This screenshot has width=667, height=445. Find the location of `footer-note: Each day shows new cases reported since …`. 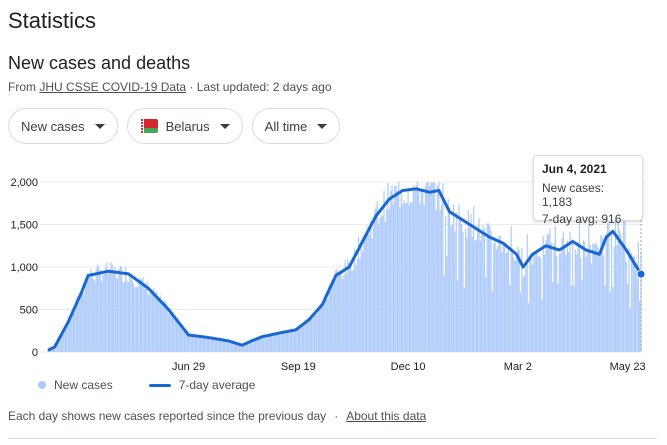

footer-note: Each day shows new cases reported since … is located at coordinates (167, 416).